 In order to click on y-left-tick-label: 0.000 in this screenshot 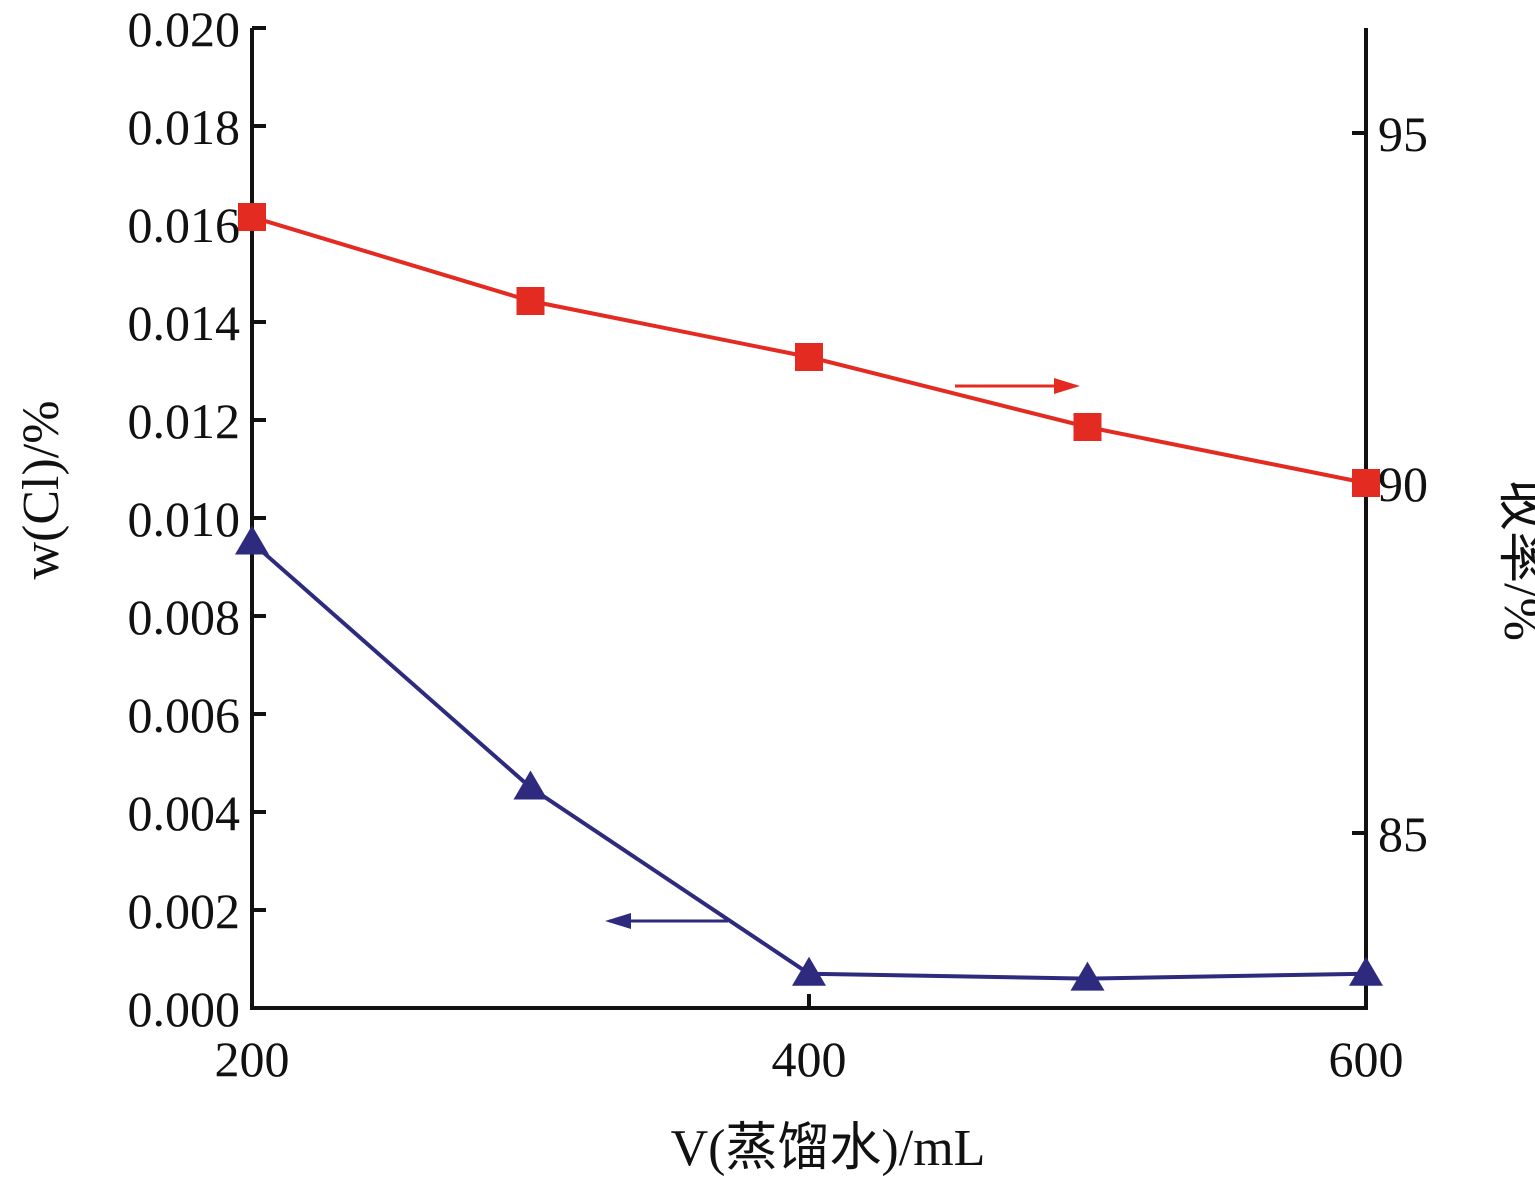, I will do `click(184, 1009)`.